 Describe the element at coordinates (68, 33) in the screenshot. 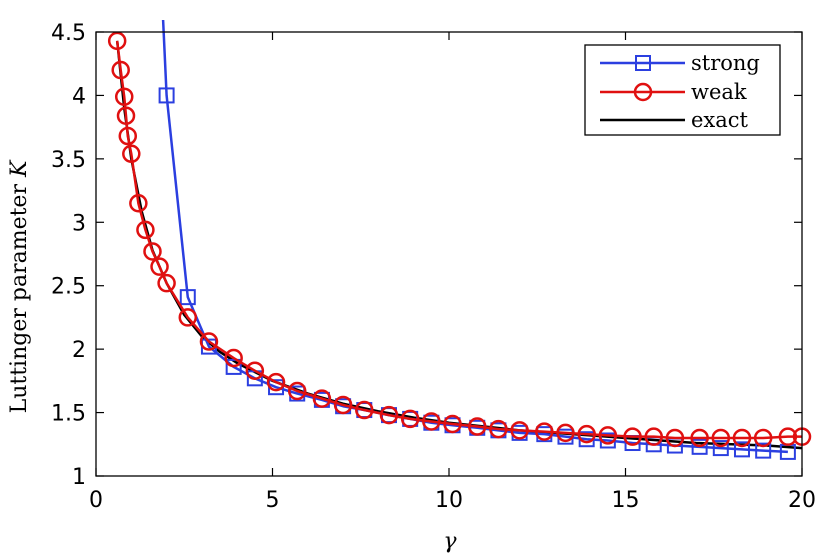

I see `y-tick-label: 4.5` at that location.